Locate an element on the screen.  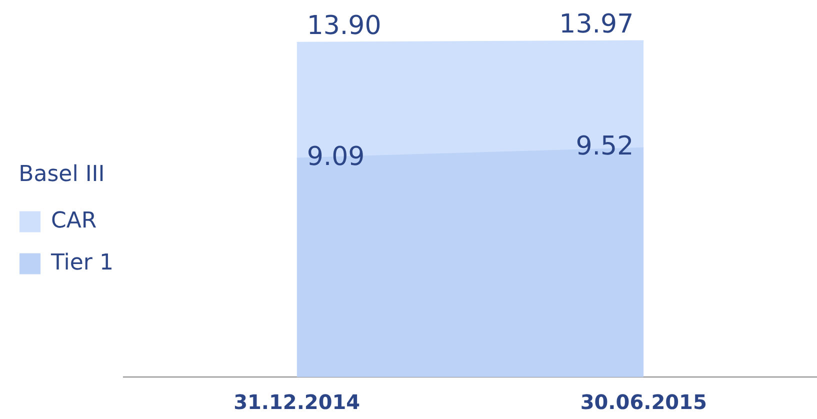
data-label: 13.90 is located at coordinates (344, 26).